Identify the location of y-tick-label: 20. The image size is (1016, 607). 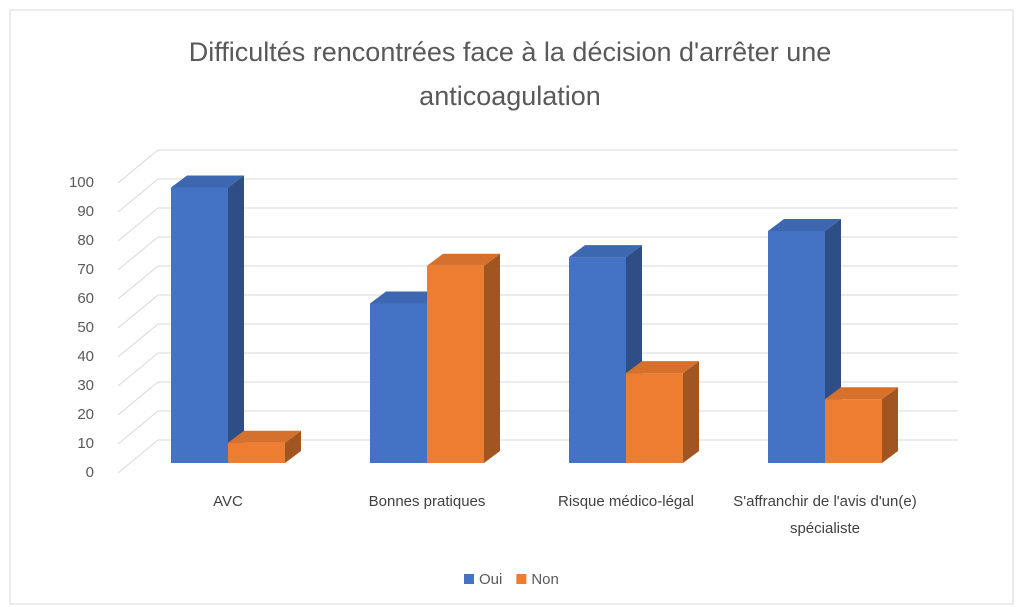
(85, 414).